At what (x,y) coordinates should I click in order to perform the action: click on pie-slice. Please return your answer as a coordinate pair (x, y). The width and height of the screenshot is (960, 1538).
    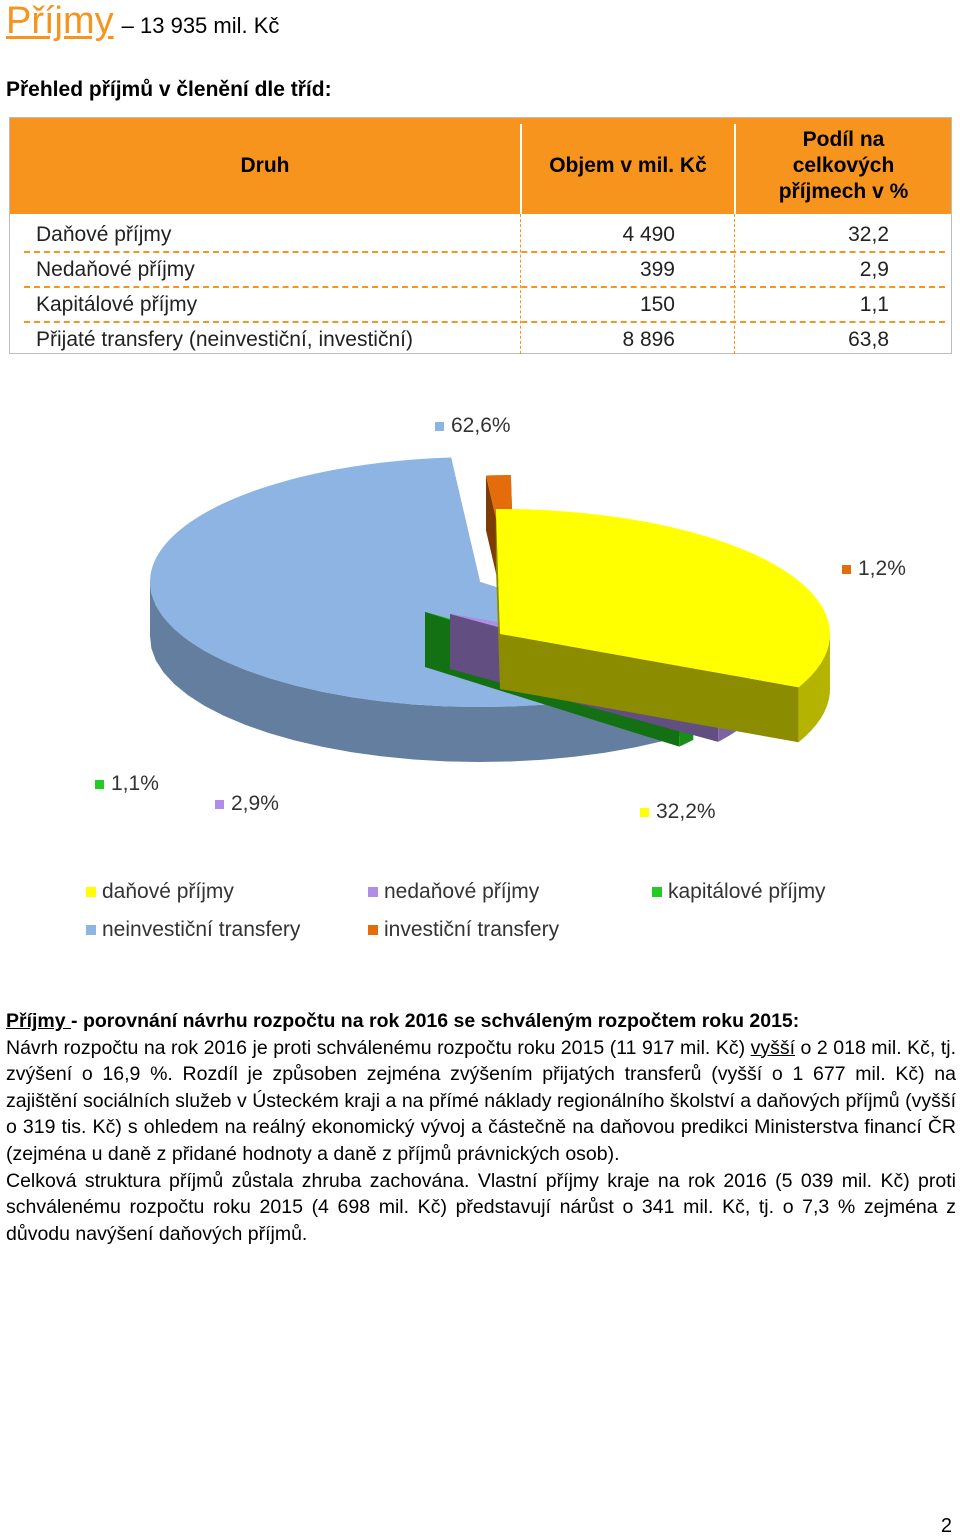
    Looking at the image, I should click on (663, 598).